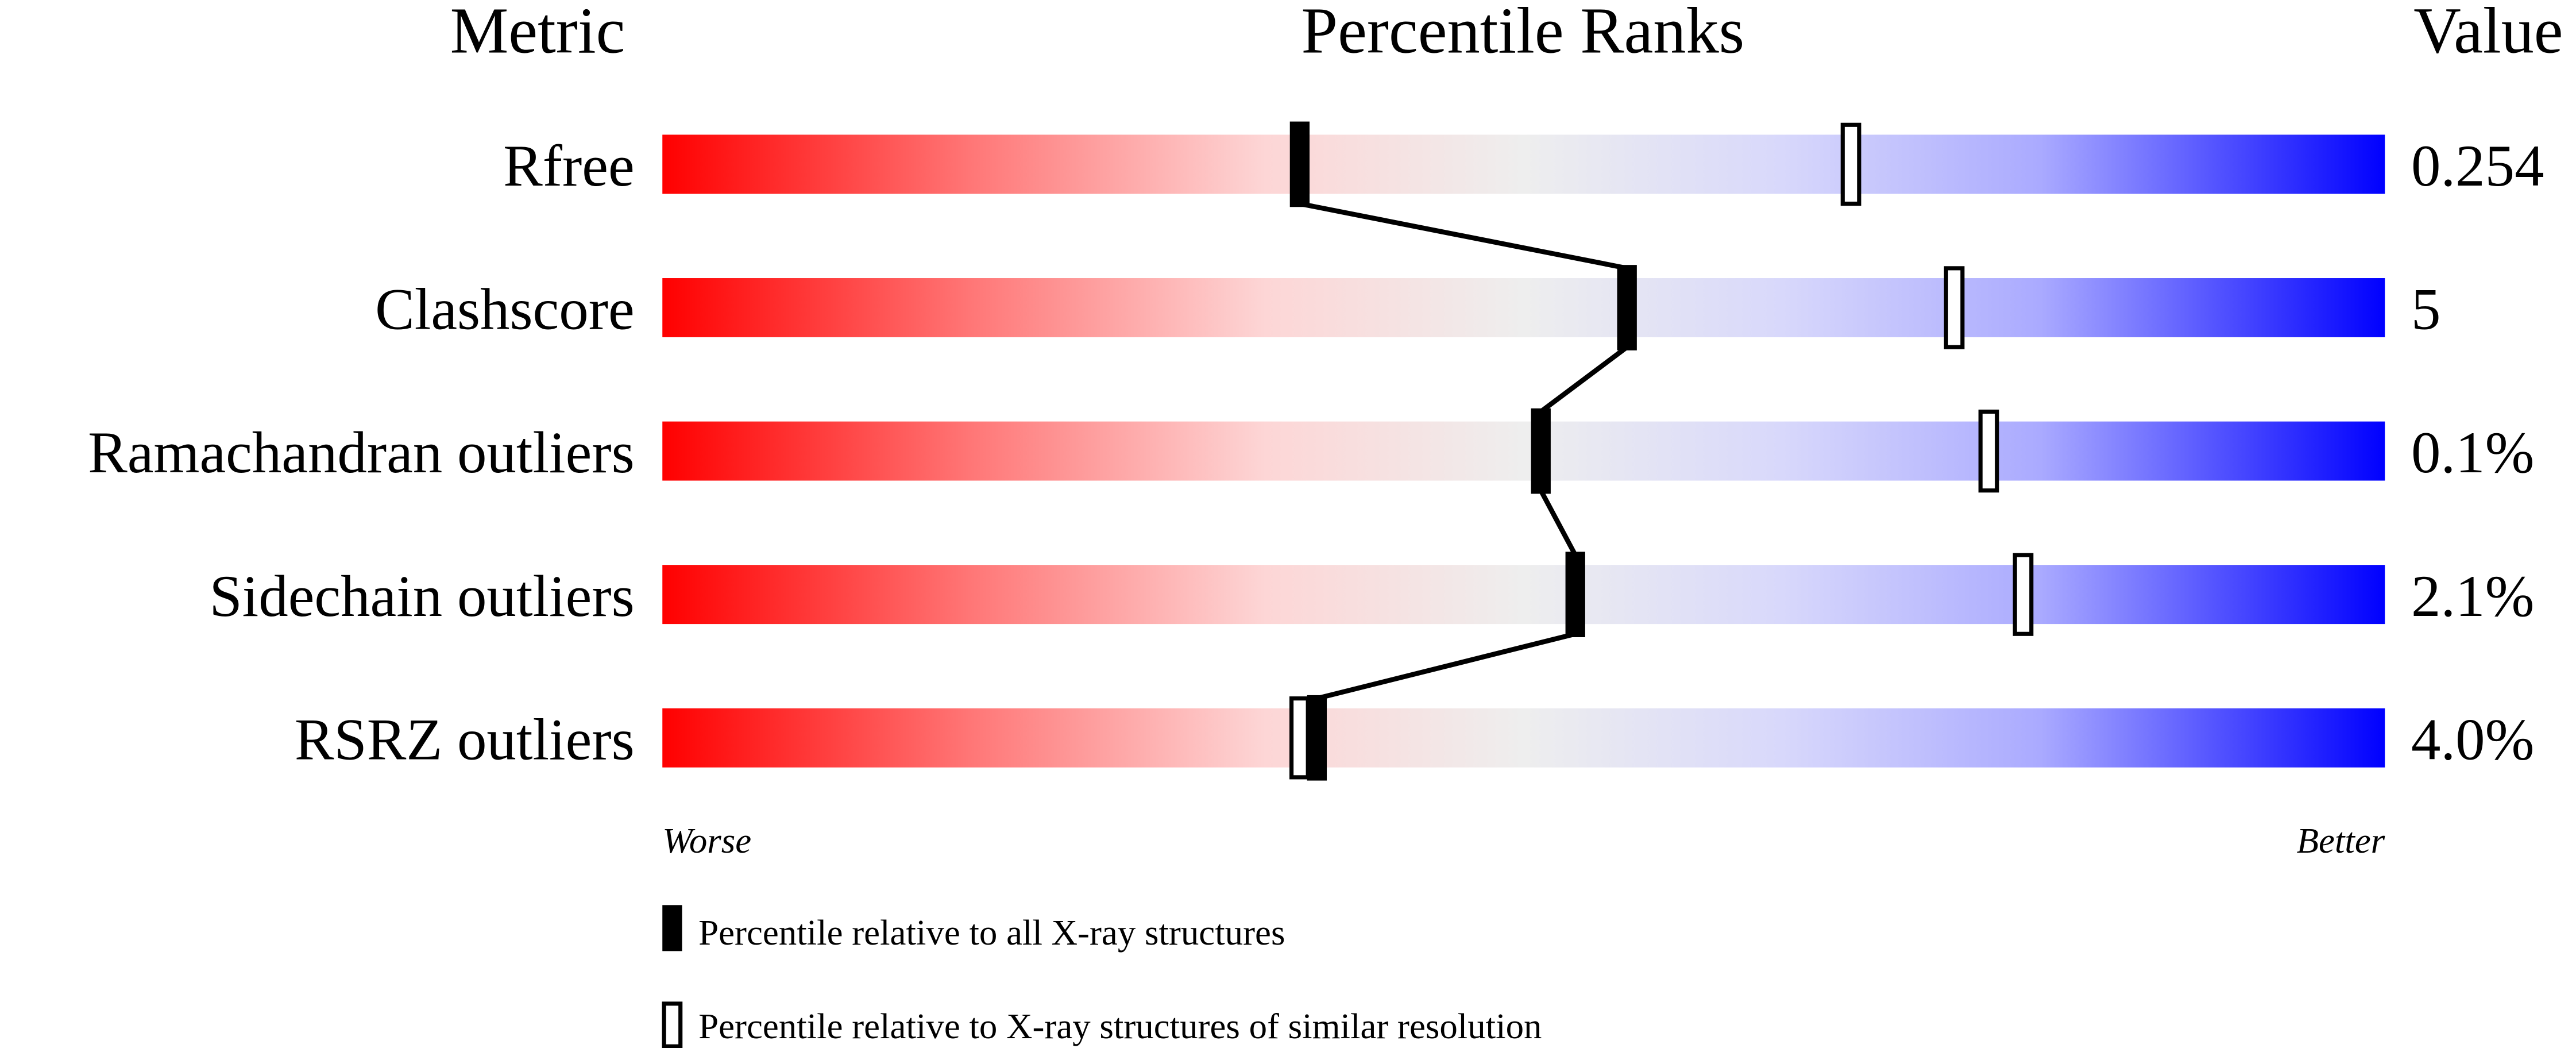 This screenshot has height=1048, width=2576. What do you see at coordinates (2472, 739) in the screenshot?
I see `metric-value: 4.0%` at bounding box center [2472, 739].